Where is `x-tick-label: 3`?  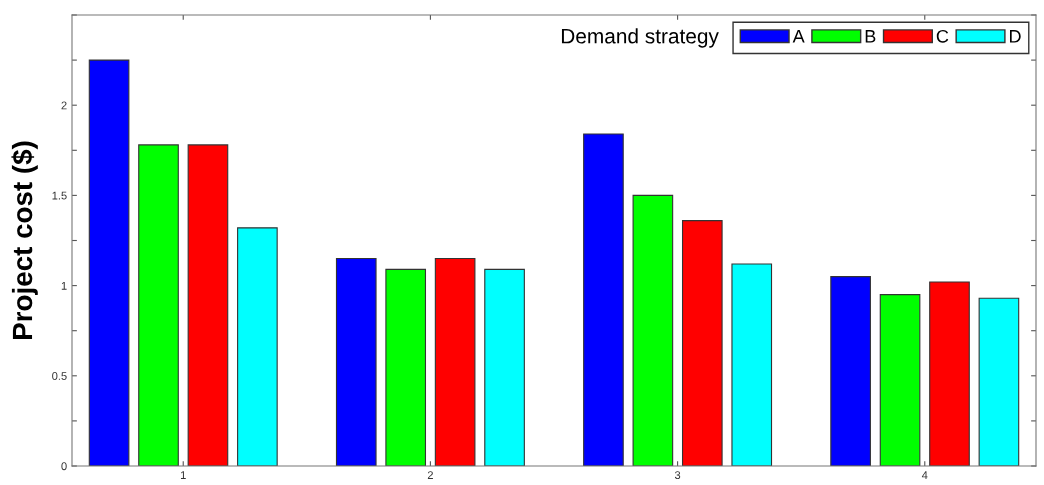 x-tick-label: 3 is located at coordinates (677, 475).